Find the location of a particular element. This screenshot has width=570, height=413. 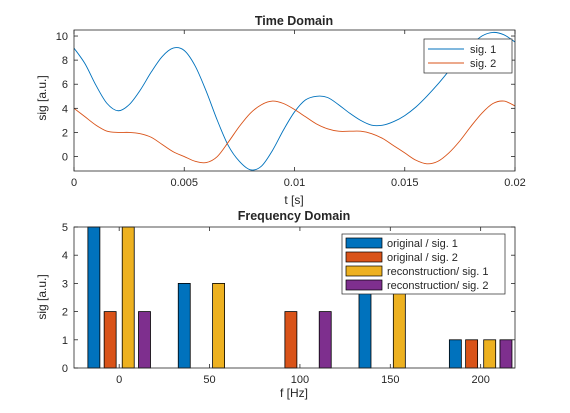

frequency-domain-x-tick-label: 50 is located at coordinates (209, 380).